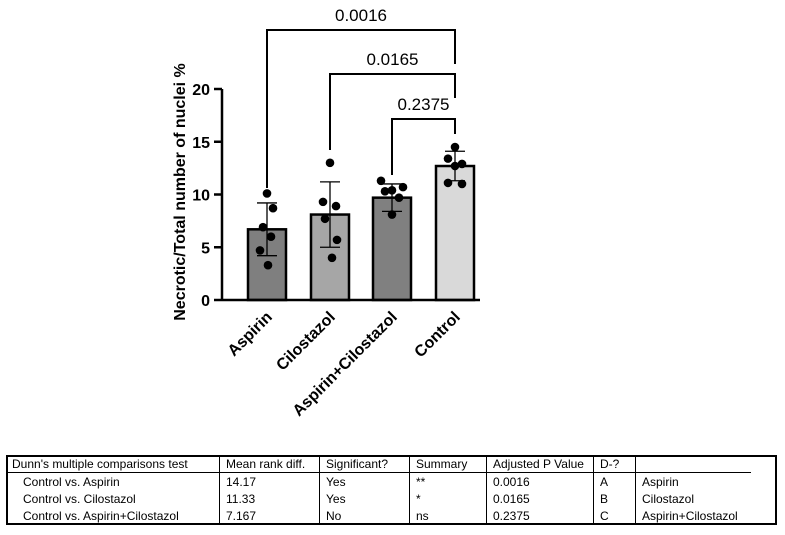  I want to click on y-tick-label: 0, so click(205, 301).